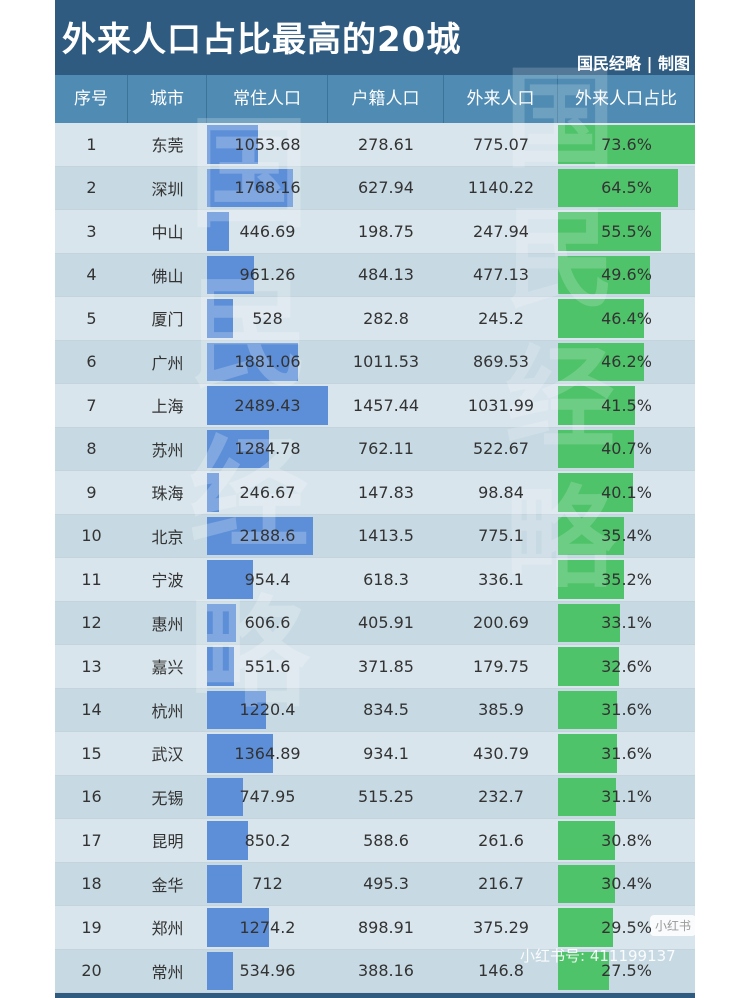  I want to click on cell-value: 金华, so click(167, 885).